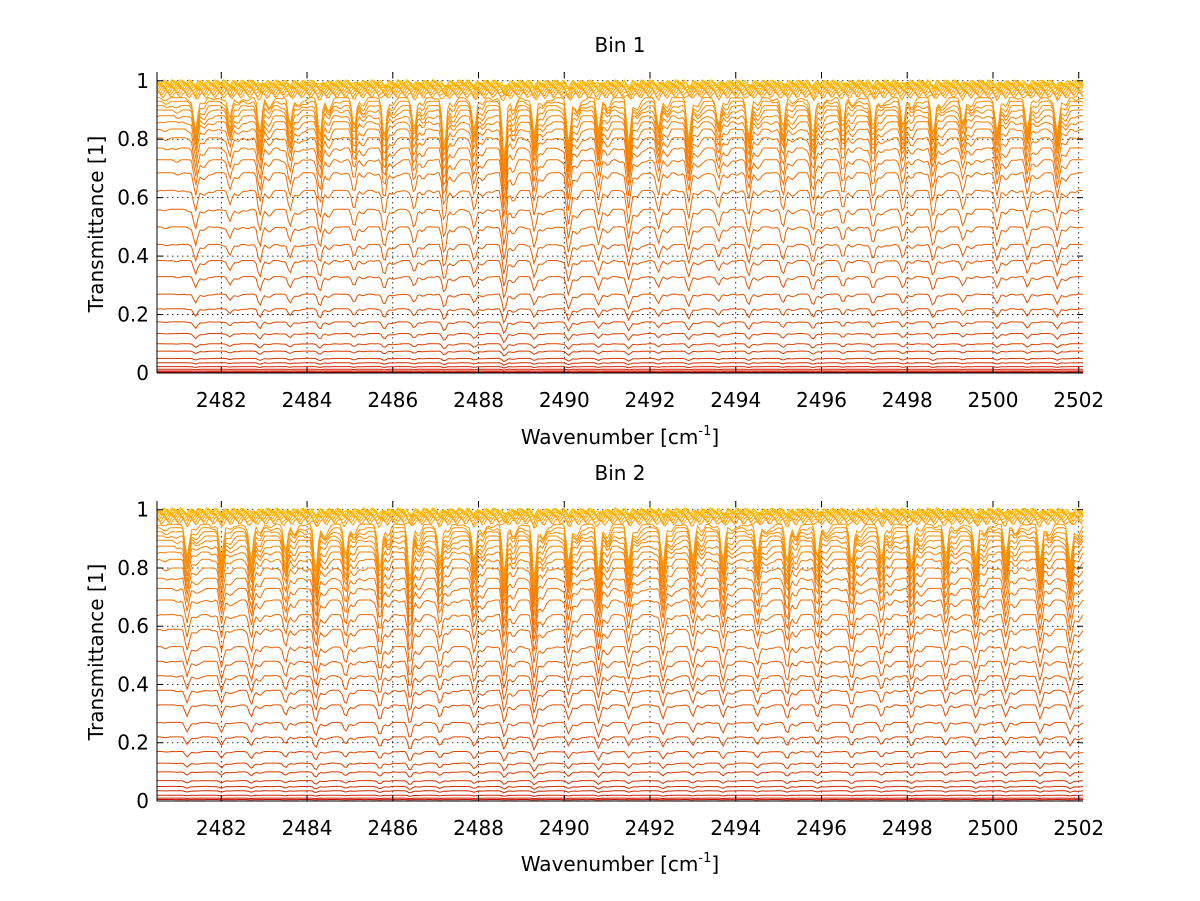  I want to click on y-axis-label: Transmittance [1], so click(96, 653).